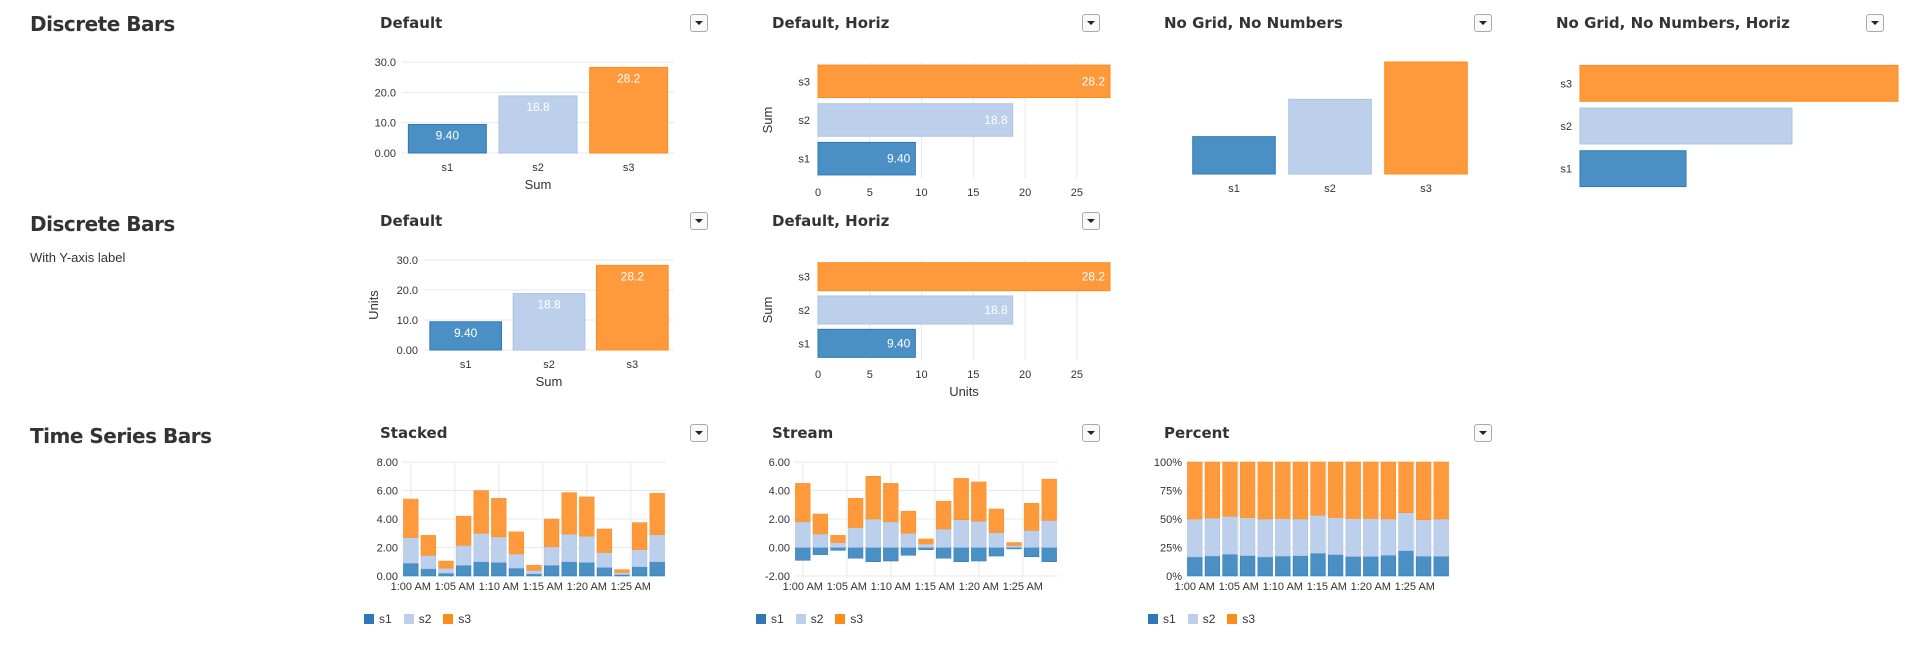 The width and height of the screenshot is (1920, 663). What do you see at coordinates (1023, 587) in the screenshot?
I see `x-tick-label: 1:25 AM` at bounding box center [1023, 587].